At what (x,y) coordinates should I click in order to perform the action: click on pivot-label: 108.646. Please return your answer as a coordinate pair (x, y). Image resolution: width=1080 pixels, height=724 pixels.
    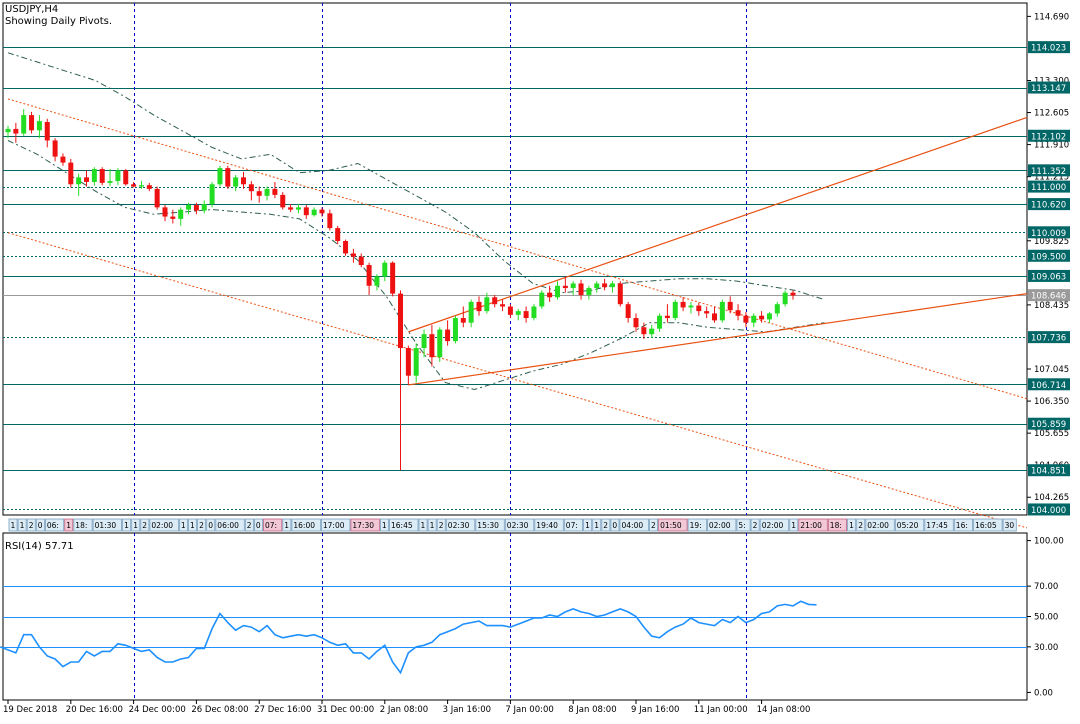
    Looking at the image, I should click on (1048, 297).